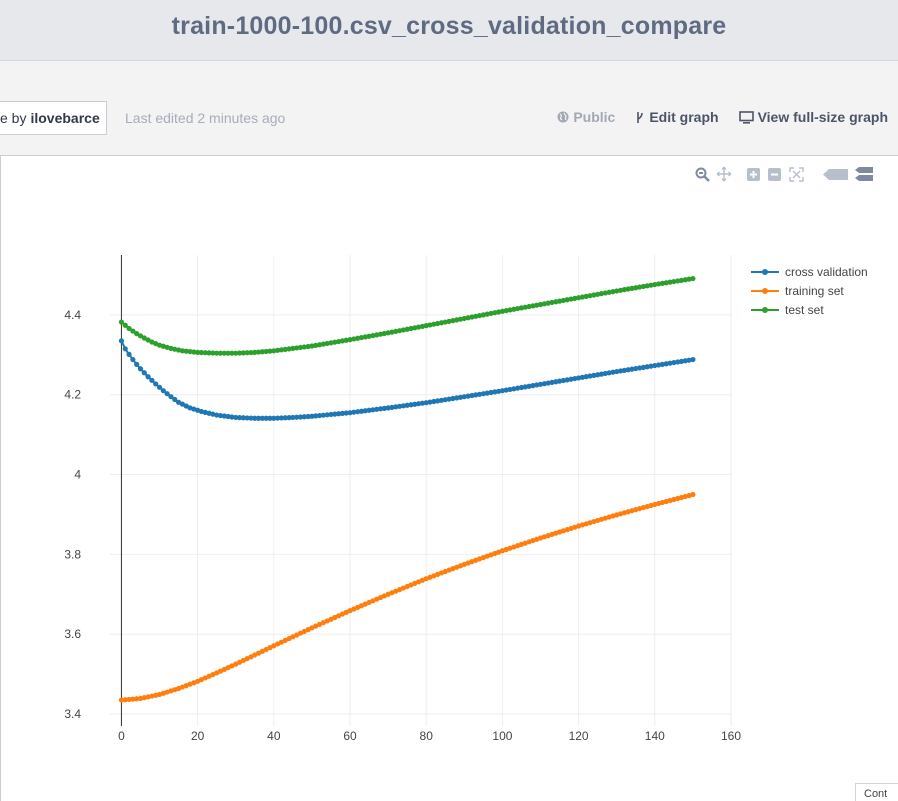 The width and height of the screenshot is (898, 801). What do you see at coordinates (796, 174) in the screenshot?
I see `autoscale-icon` at bounding box center [796, 174].